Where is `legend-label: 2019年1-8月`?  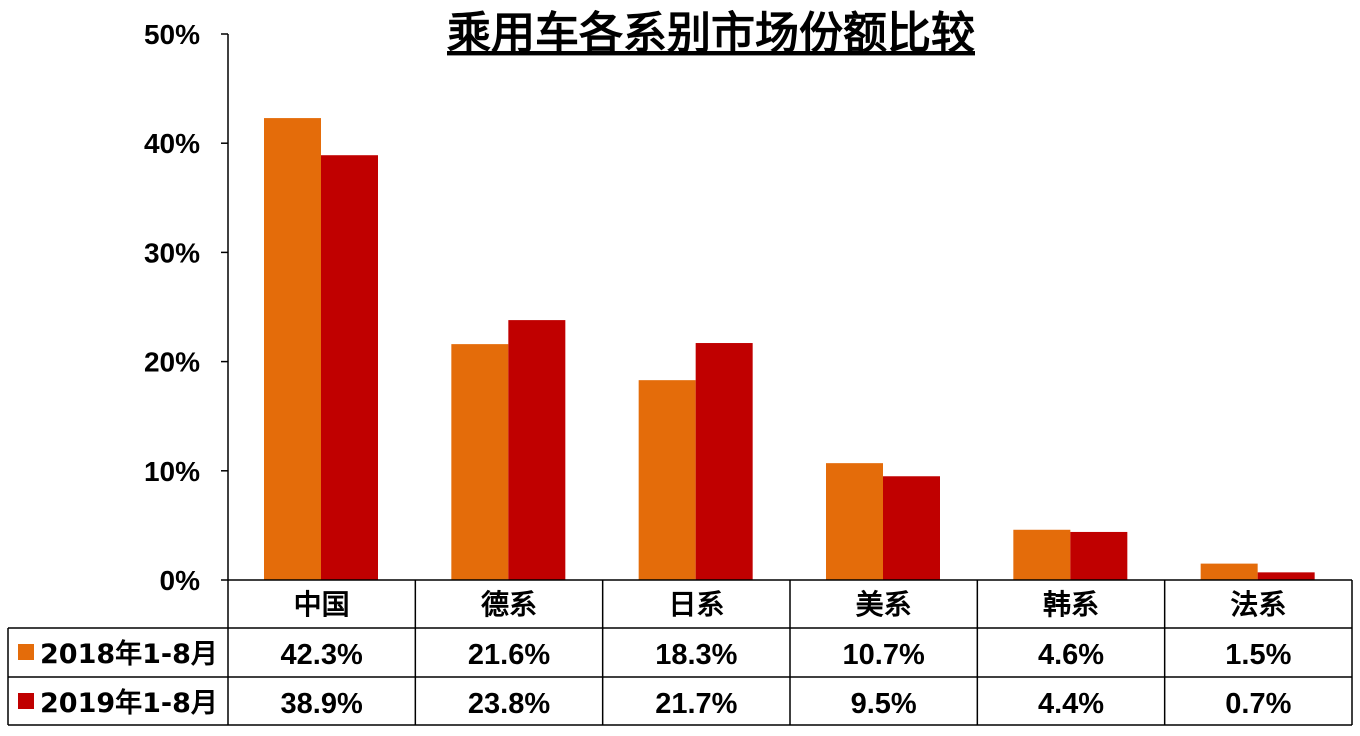
legend-label: 2019年1-8月 is located at coordinates (129, 703).